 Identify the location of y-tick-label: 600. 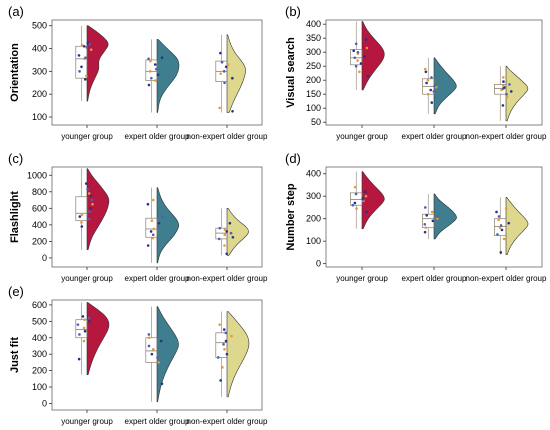
(39, 305).